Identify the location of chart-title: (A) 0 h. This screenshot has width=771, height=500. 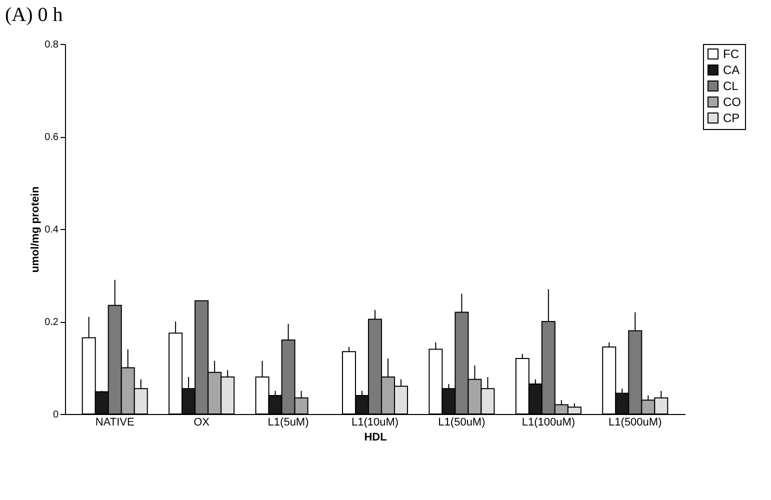
(34, 15).